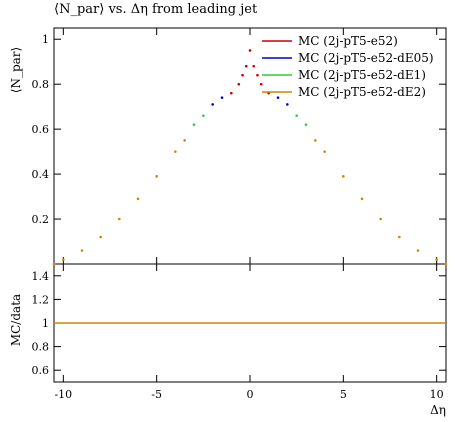 This screenshot has width=461, height=422. Describe the element at coordinates (45, 323) in the screenshot. I see `ratio-y-tick-label: 1` at that location.